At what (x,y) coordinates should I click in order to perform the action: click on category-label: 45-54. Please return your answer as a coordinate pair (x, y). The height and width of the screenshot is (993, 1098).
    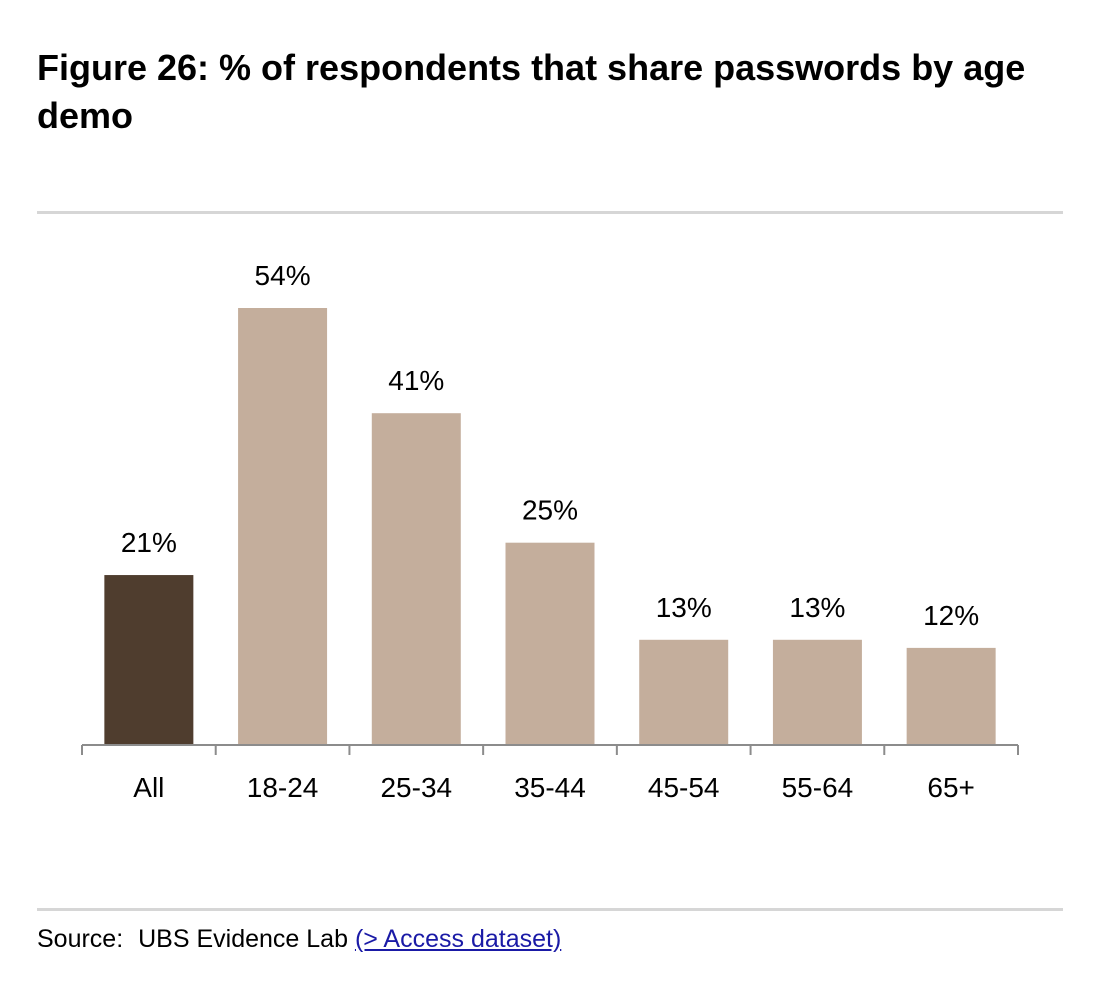
    Looking at the image, I should click on (684, 787).